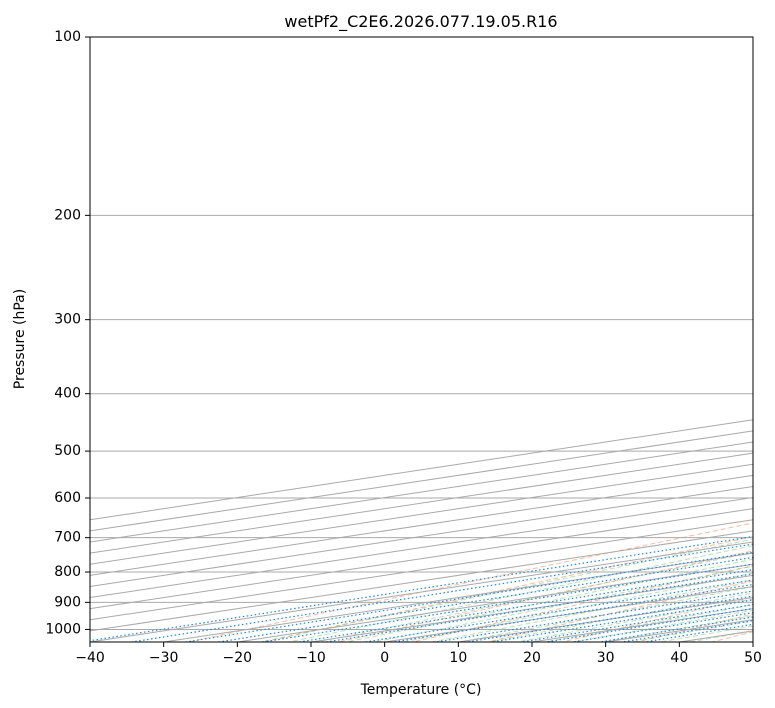 The width and height of the screenshot is (775, 708). Describe the element at coordinates (311, 658) in the screenshot. I see `x-tick-label: −10` at that location.